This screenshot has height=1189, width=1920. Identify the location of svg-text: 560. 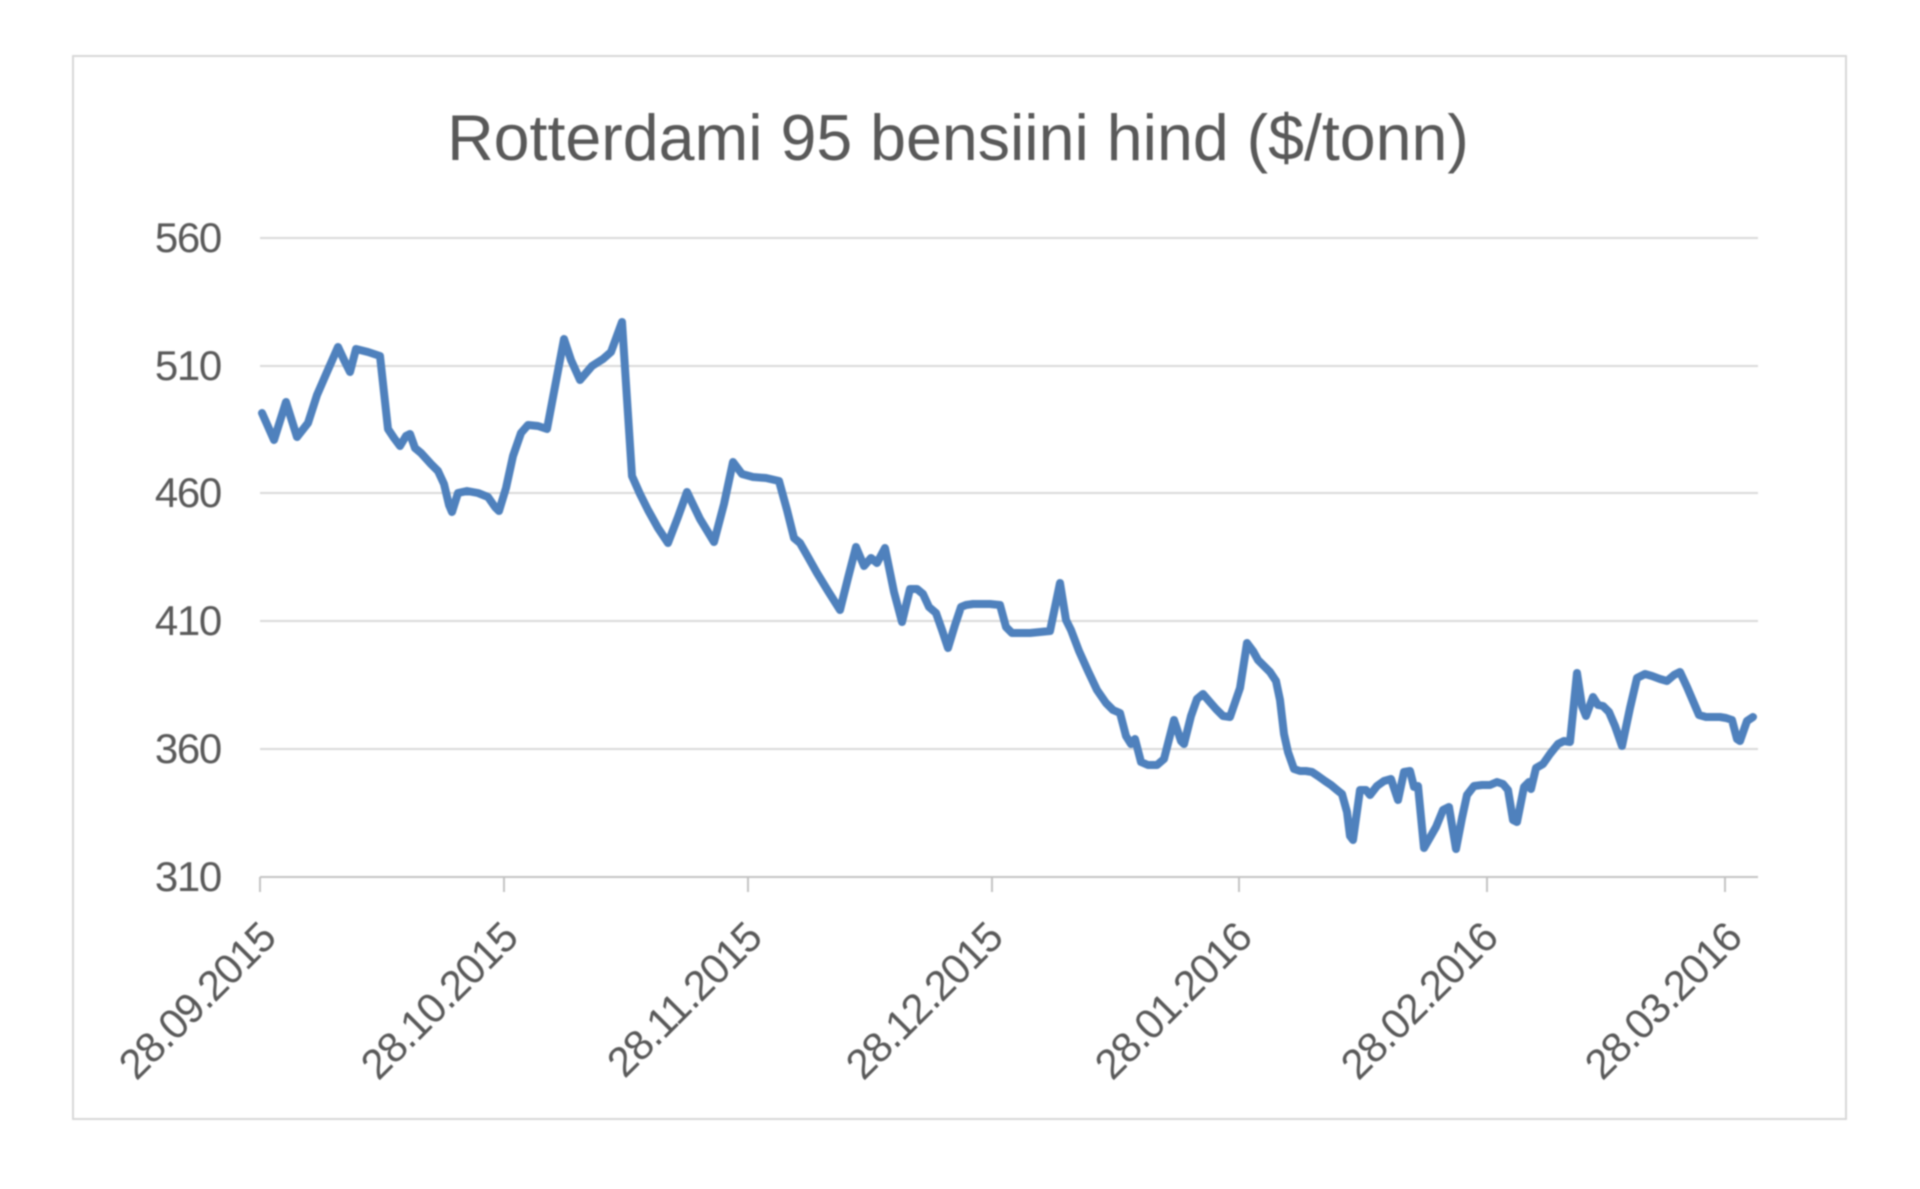
(188, 237).